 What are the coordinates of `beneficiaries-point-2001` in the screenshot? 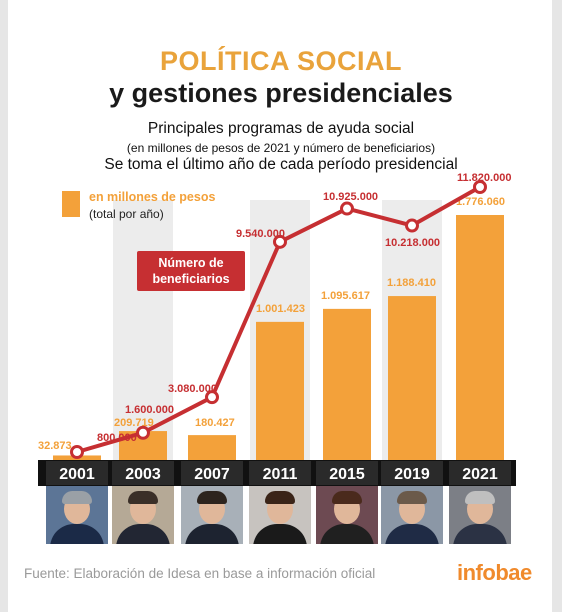 It's located at (77, 452).